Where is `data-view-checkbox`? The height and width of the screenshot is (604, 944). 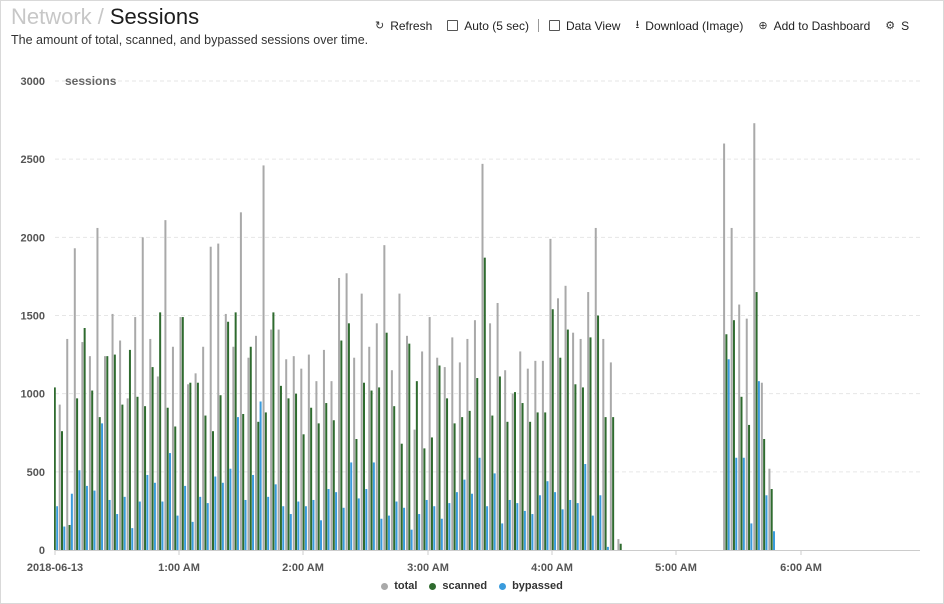
data-view-checkbox is located at coordinates (554, 25).